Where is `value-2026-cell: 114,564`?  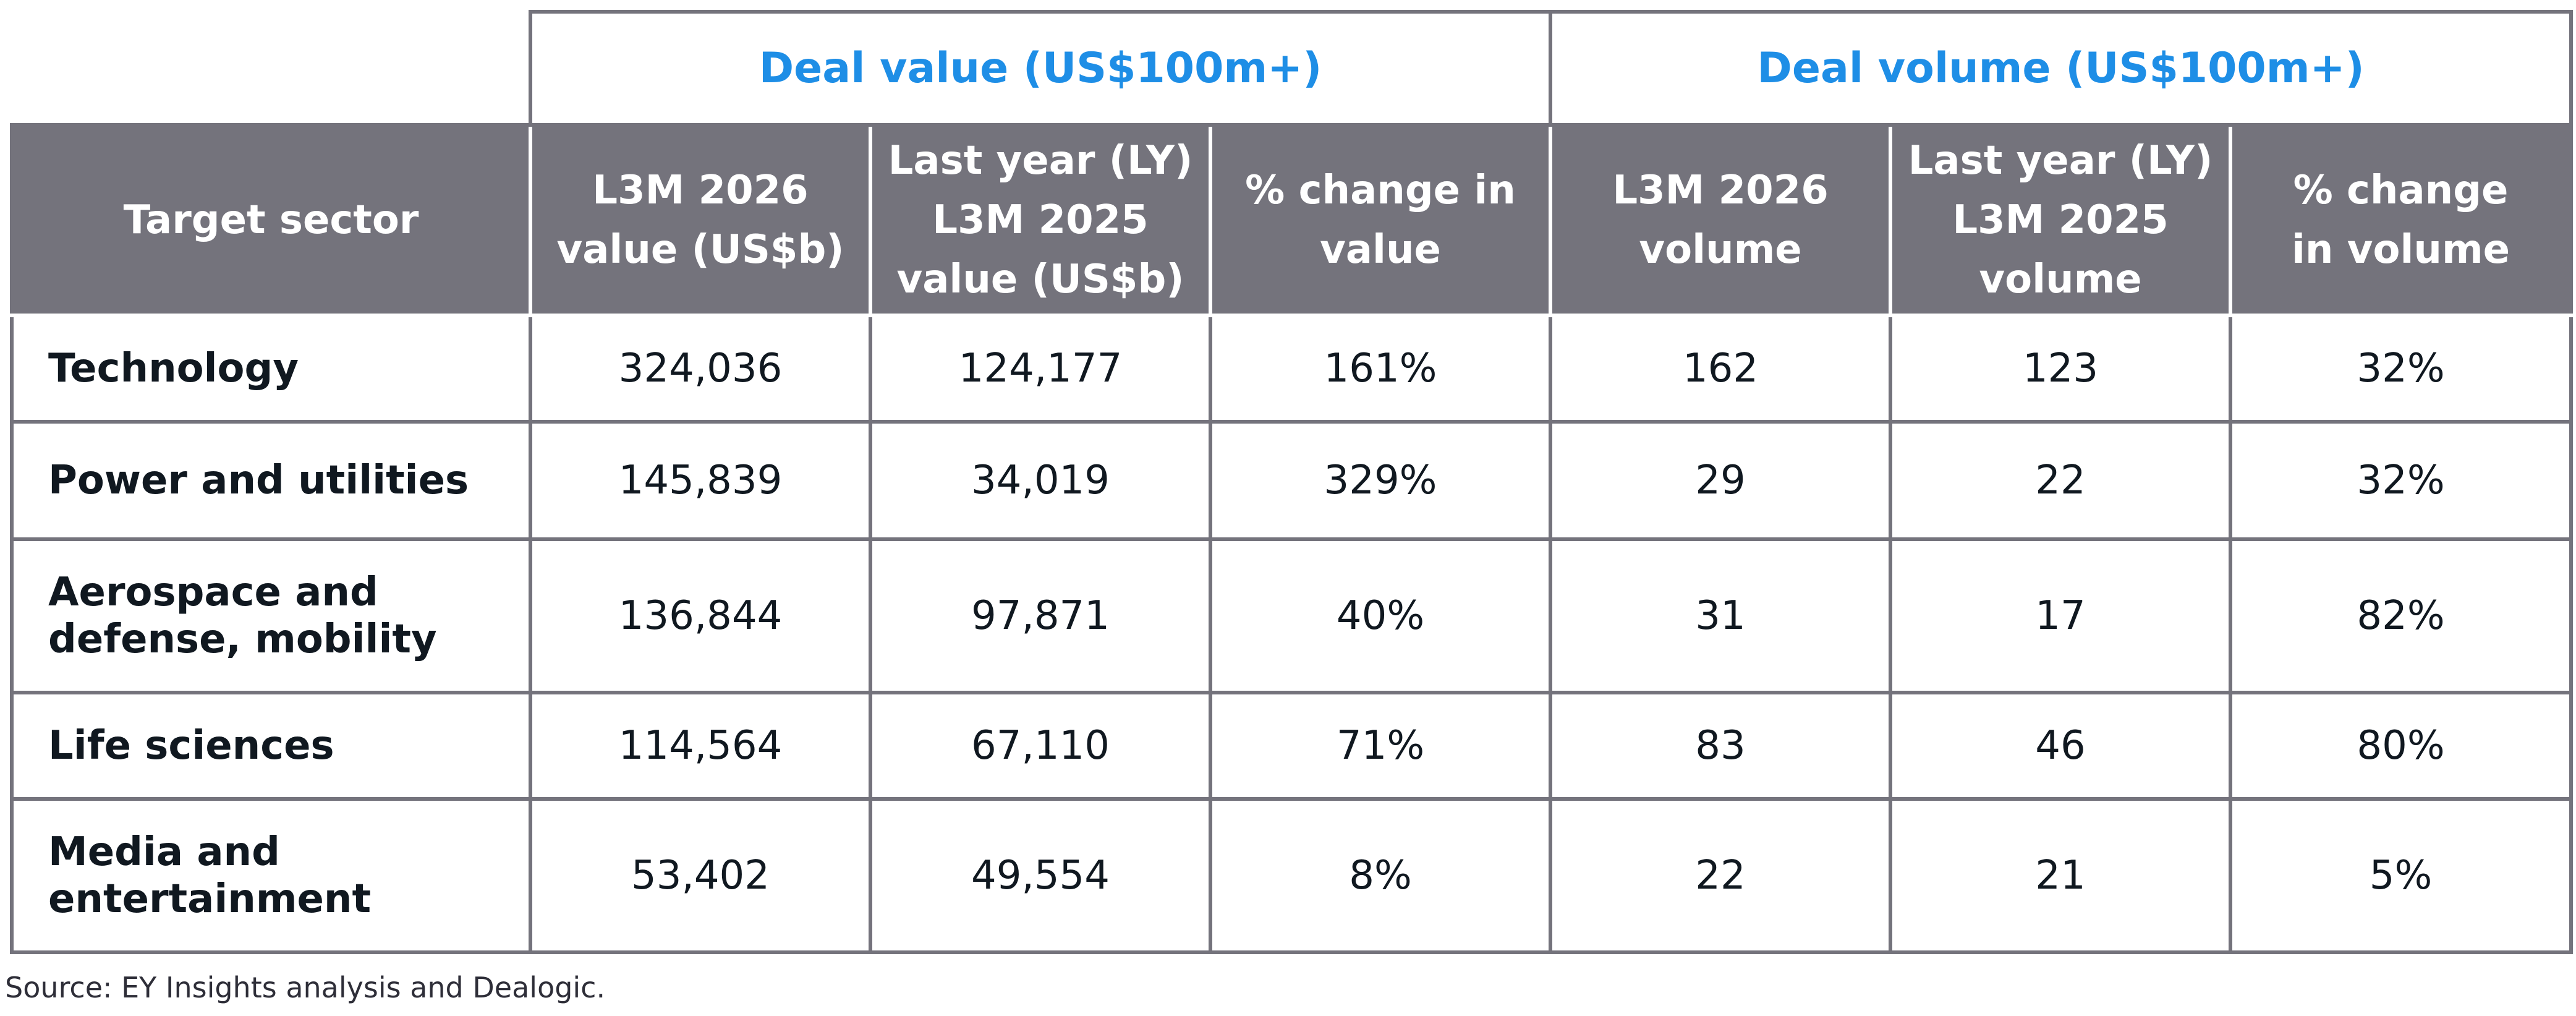 value-2026-cell: 114,564 is located at coordinates (700, 746).